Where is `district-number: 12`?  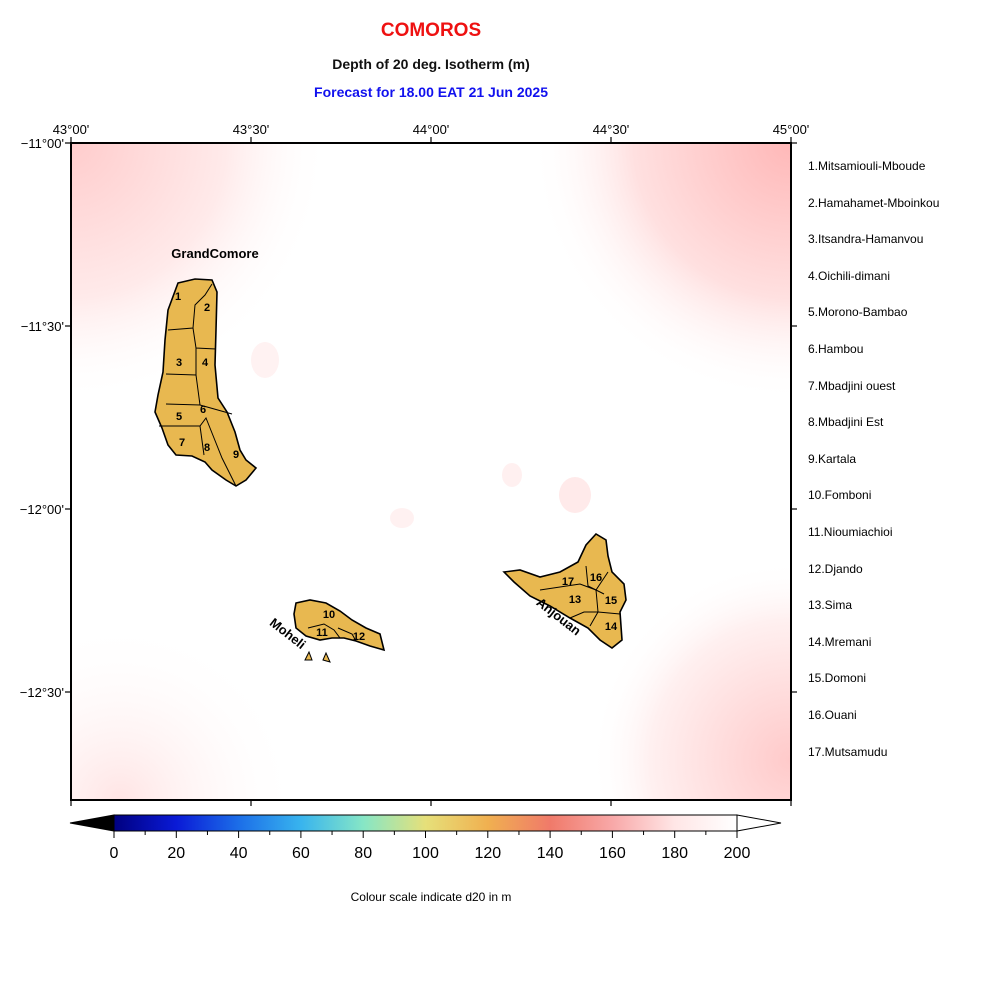 district-number: 12 is located at coordinates (359, 637).